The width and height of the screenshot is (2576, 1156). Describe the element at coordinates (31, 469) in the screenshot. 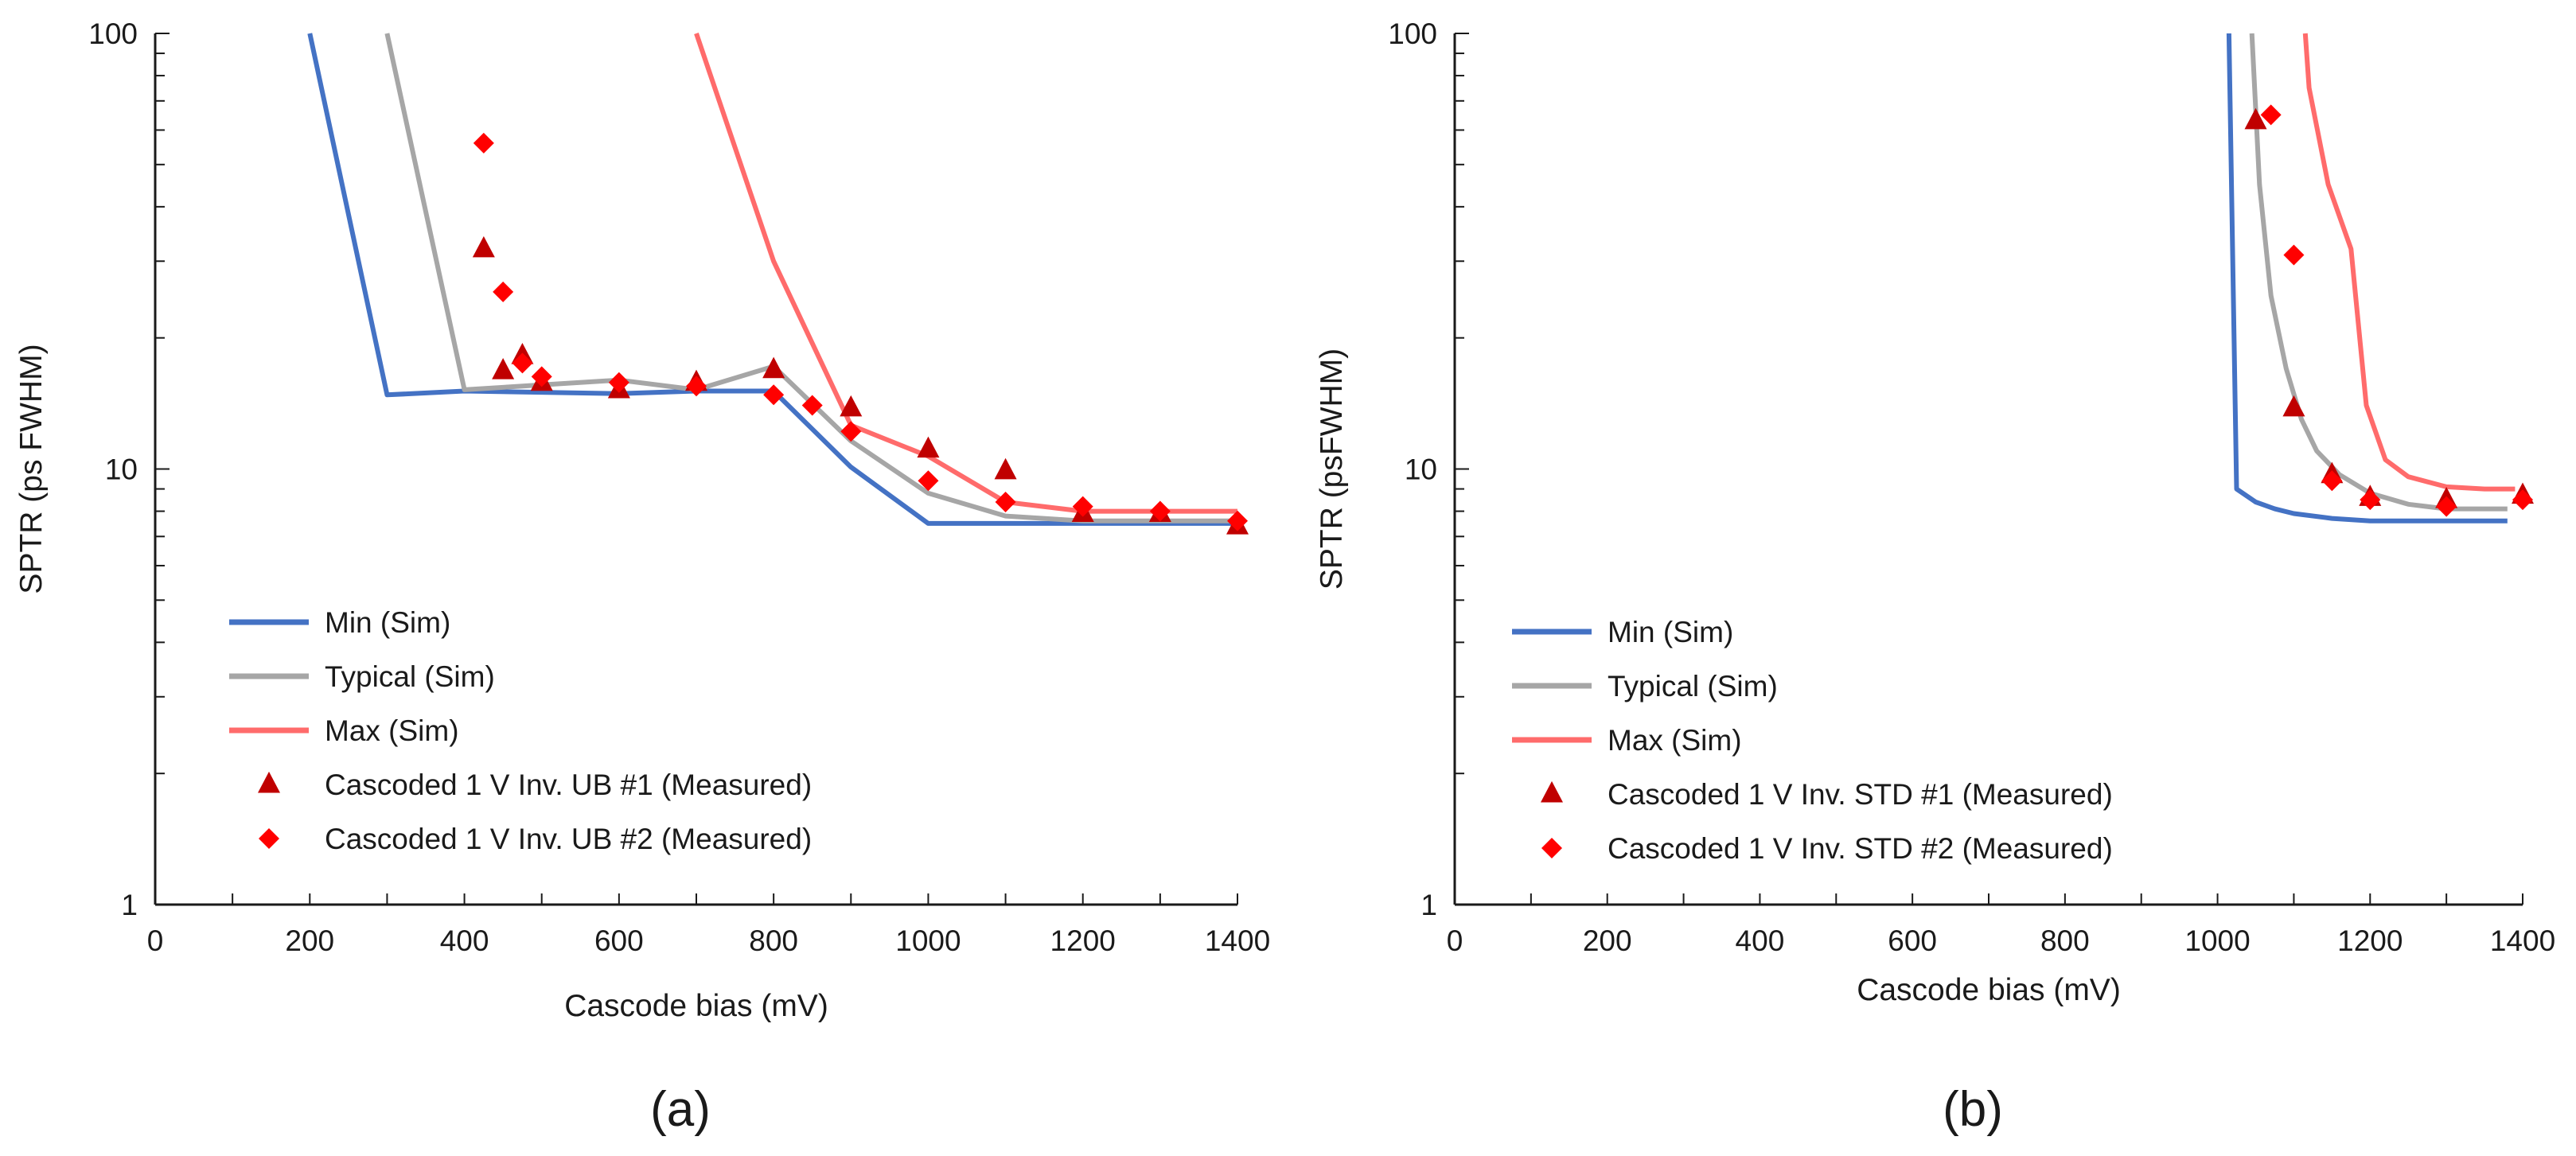

I see `y-axis-title: SPTR (ps FWHM)` at that location.